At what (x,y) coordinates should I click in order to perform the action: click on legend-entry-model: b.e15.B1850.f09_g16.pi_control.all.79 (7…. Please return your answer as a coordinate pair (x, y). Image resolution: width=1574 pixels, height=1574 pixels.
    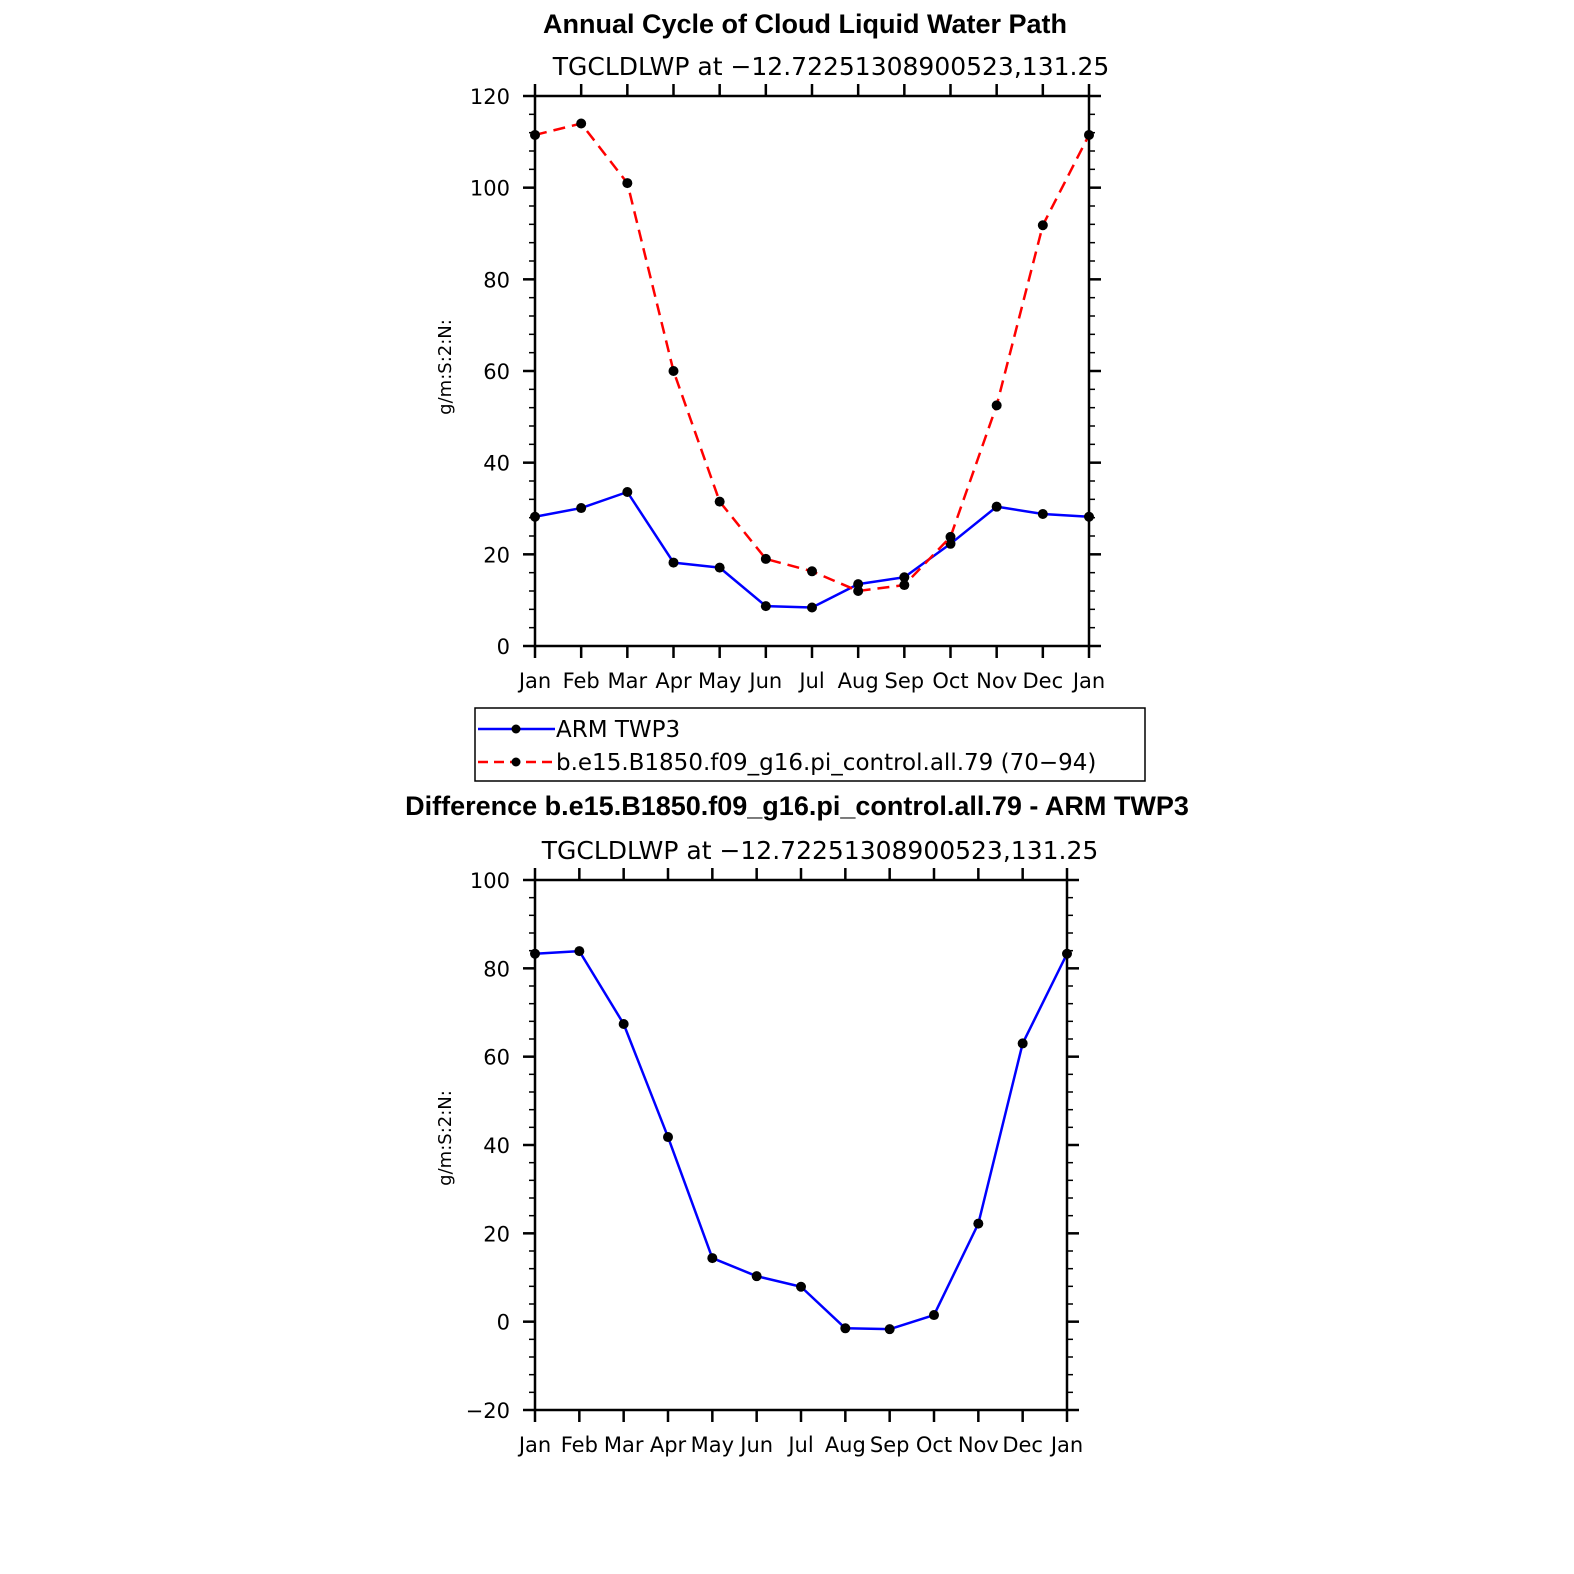
    Looking at the image, I should click on (826, 763).